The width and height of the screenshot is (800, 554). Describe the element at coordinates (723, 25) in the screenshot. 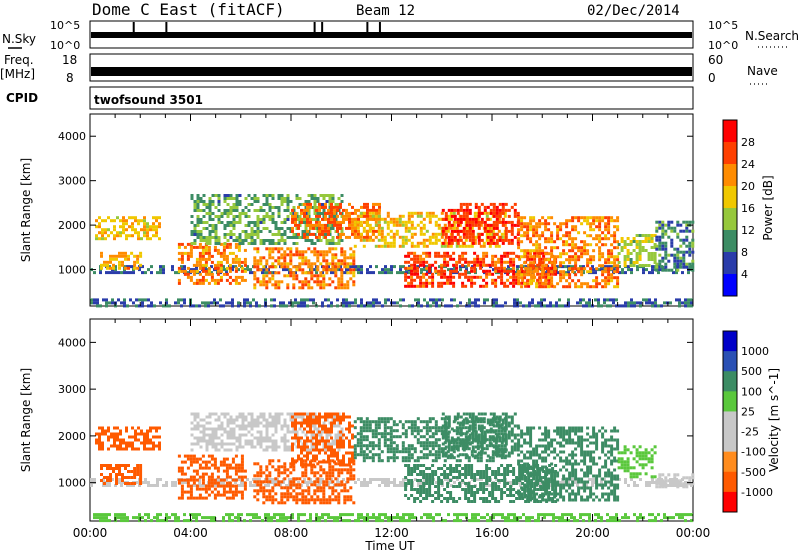

I see `nsearch-top: 10^5` at that location.